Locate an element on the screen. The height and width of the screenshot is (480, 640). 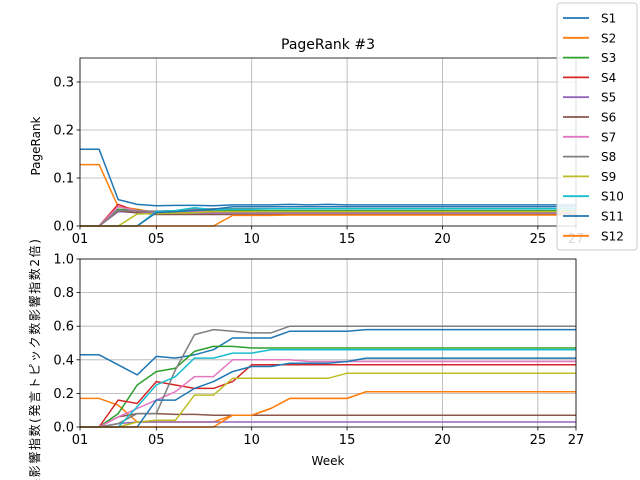
top-ytick-label: 0.2 is located at coordinates (63, 131).